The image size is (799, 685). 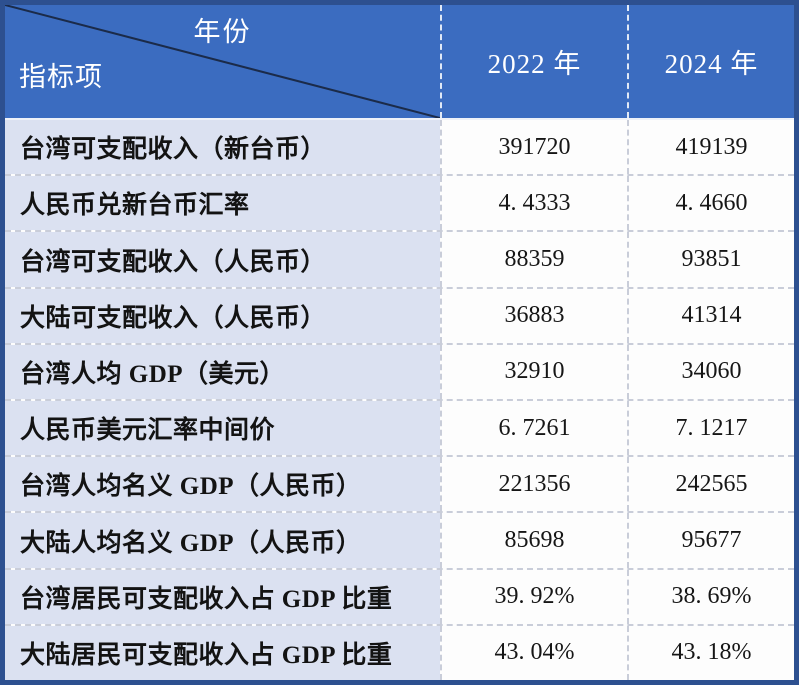 I want to click on table-row: 台湾可支配收入（人民币） 88359 93851, so click(x=399, y=258).